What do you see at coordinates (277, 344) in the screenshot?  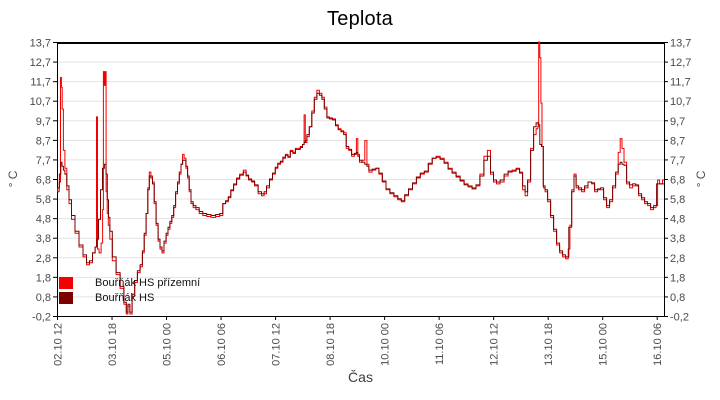 I see `svg-text: 07.10 12` at bounding box center [277, 344].